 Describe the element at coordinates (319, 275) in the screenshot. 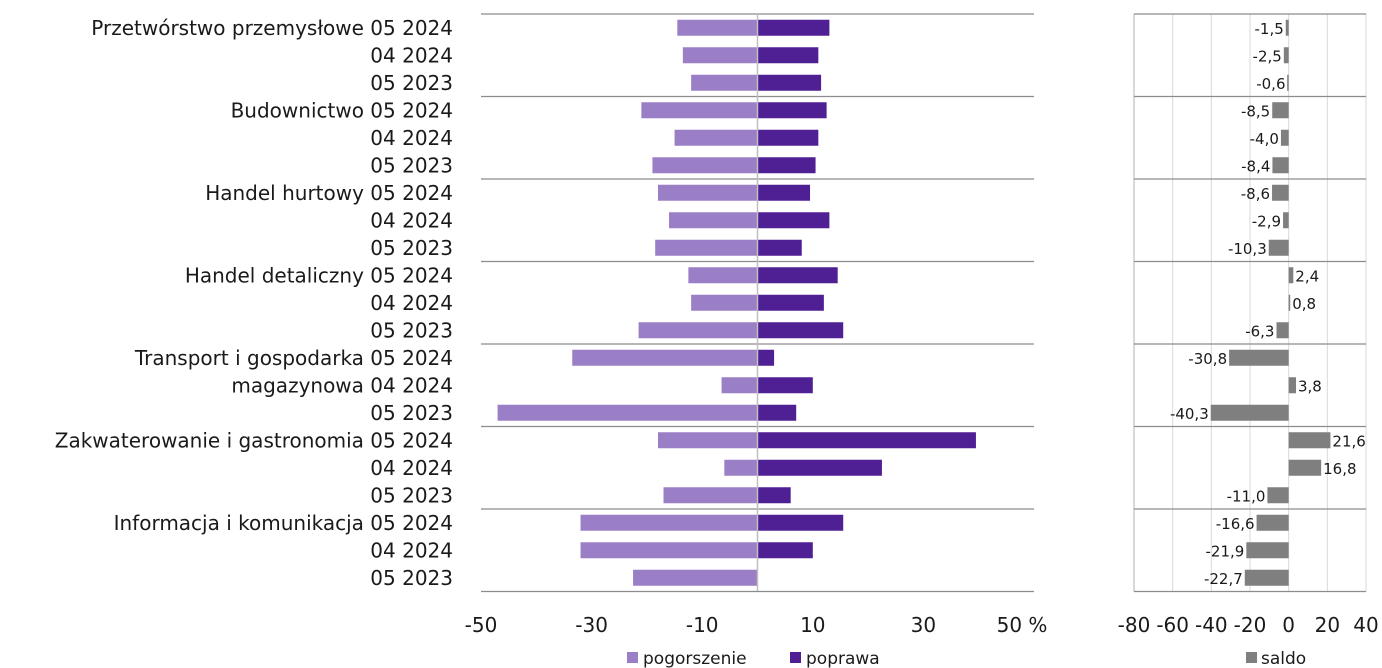

I see `row-label: Handel detaliczny 05 2024` at that location.